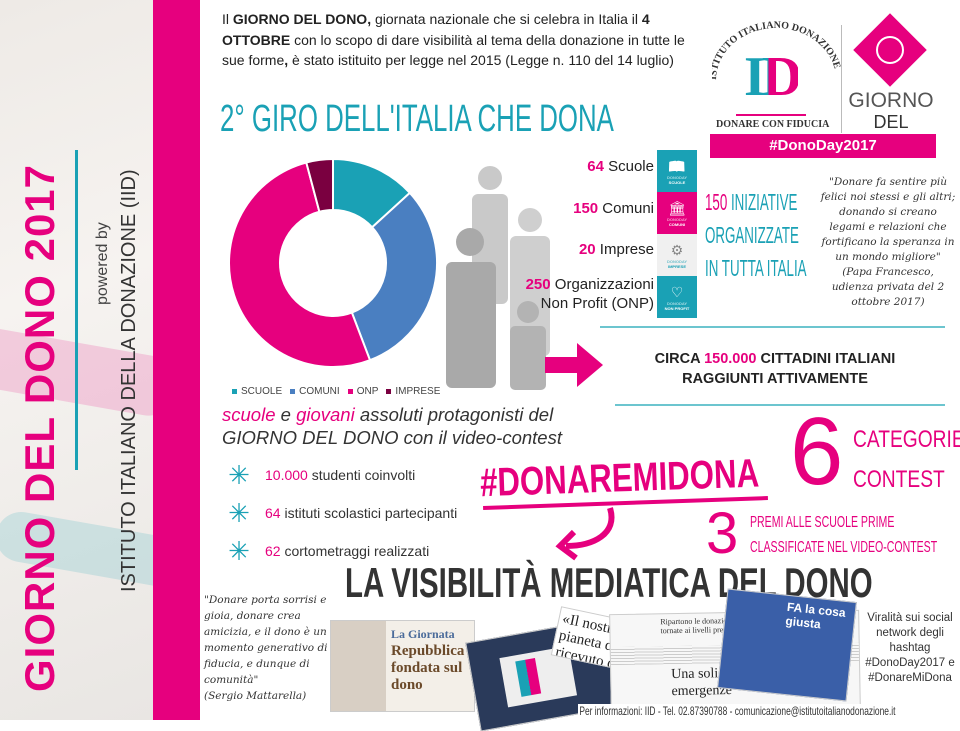 The image size is (960, 731). Describe the element at coordinates (300, 264) in the screenshot. I see `donut-slice-onp` at that location.